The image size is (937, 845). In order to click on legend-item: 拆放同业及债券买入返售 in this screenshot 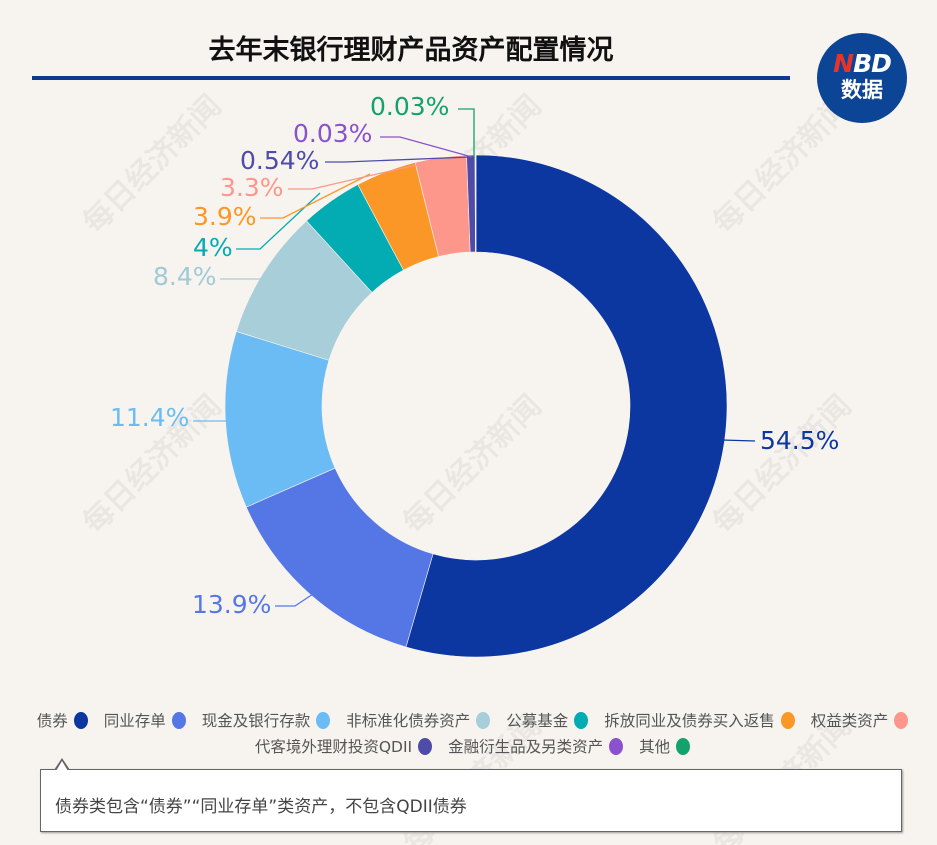, I will do `click(699, 721)`.